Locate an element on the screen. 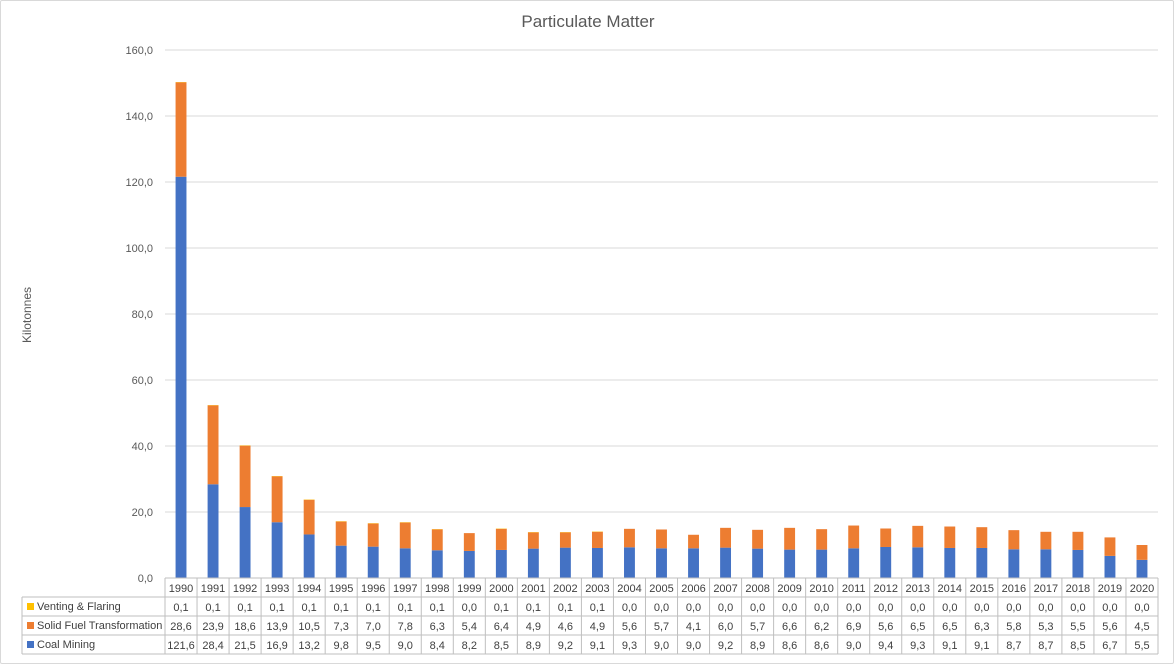 The width and height of the screenshot is (1176, 668). data-label: 13,9 is located at coordinates (276, 627).